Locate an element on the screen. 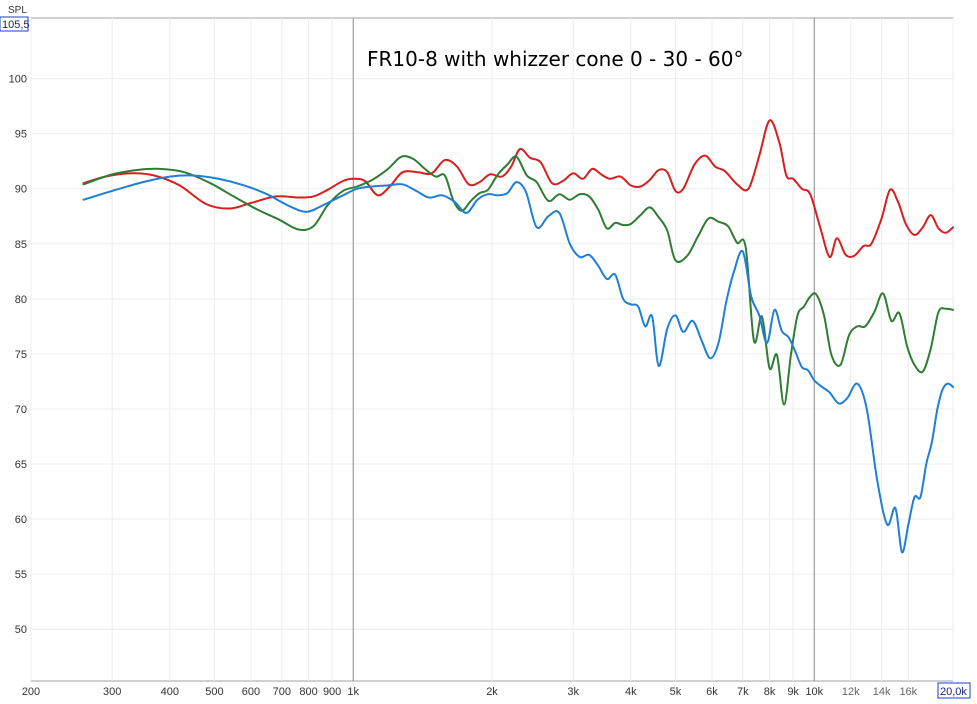 Image resolution: width=977 pixels, height=704 pixels. x-tick-label: 900 is located at coordinates (332, 692).